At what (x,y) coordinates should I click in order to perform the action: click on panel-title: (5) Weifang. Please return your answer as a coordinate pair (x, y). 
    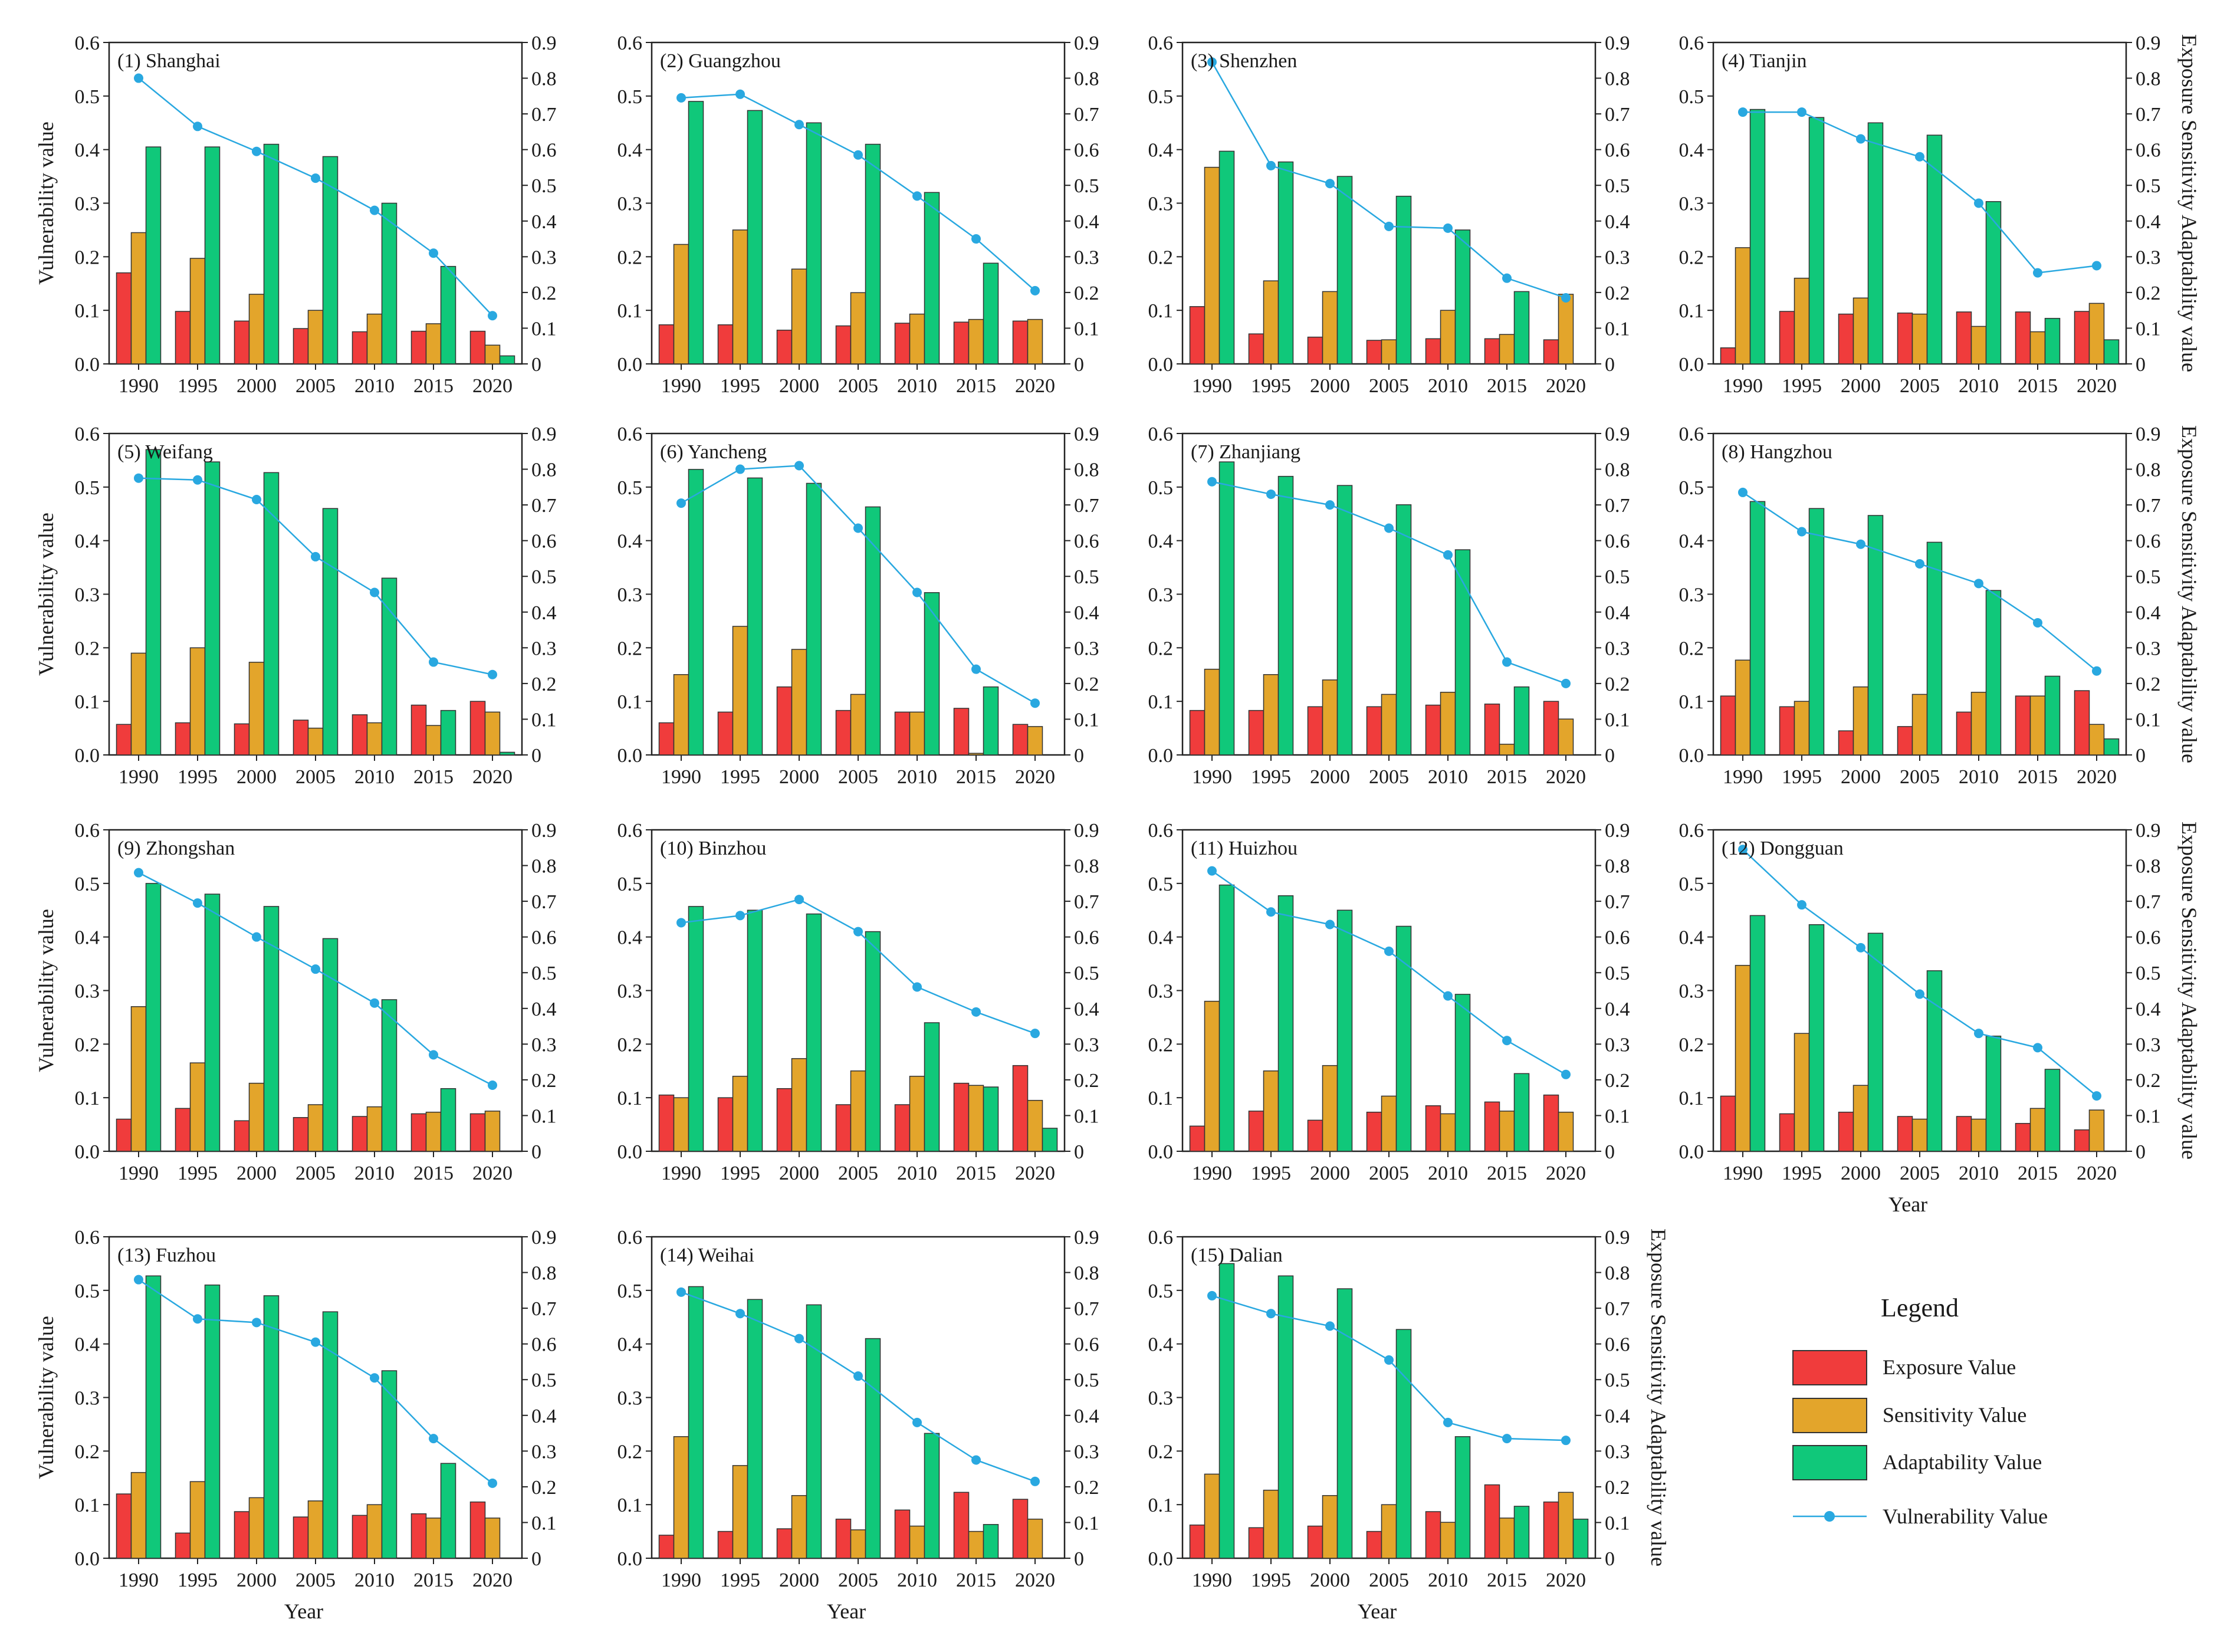
    Looking at the image, I should click on (165, 452).